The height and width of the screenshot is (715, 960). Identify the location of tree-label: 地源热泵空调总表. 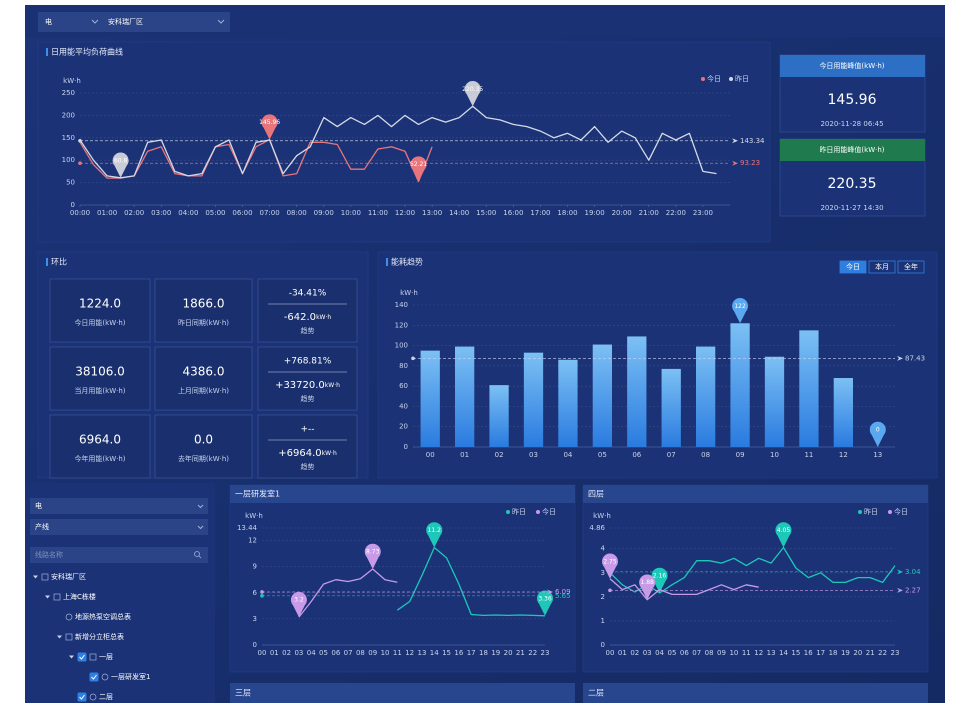
(103, 616).